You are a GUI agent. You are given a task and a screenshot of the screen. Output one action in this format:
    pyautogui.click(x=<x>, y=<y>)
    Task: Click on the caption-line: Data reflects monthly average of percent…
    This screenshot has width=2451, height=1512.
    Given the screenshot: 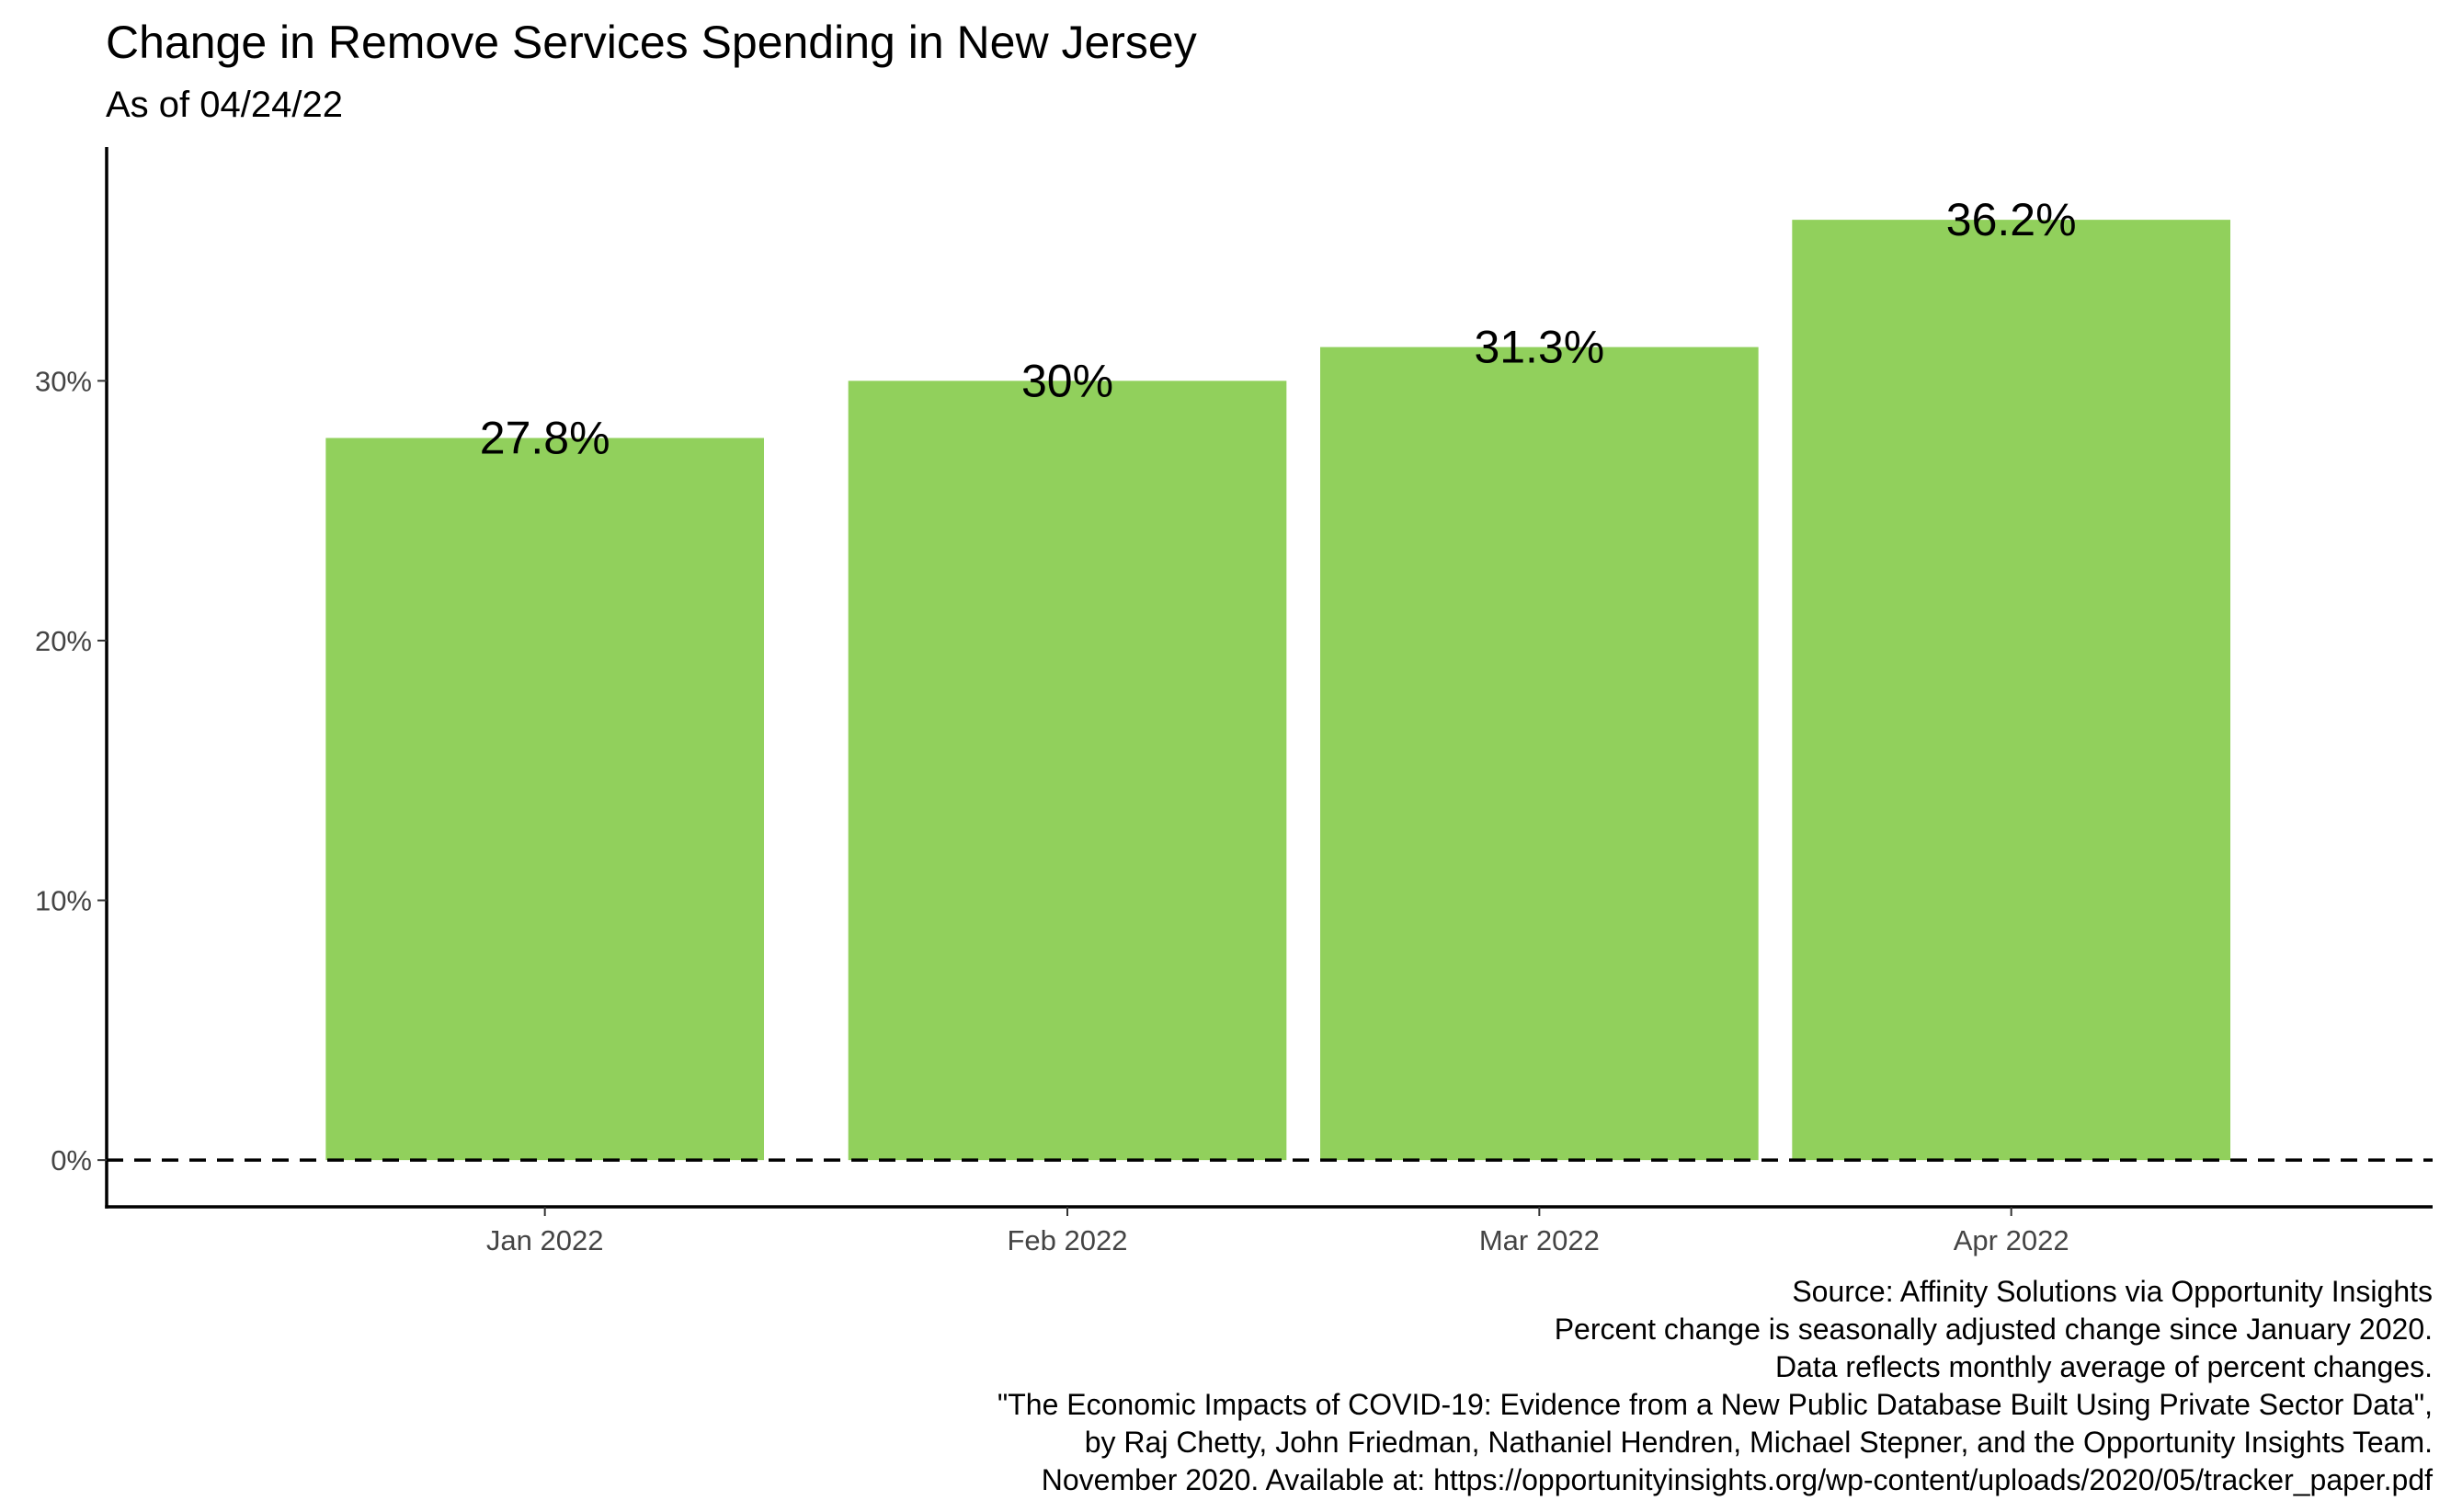 What is the action you would take?
    pyautogui.click(x=2103, y=1366)
    